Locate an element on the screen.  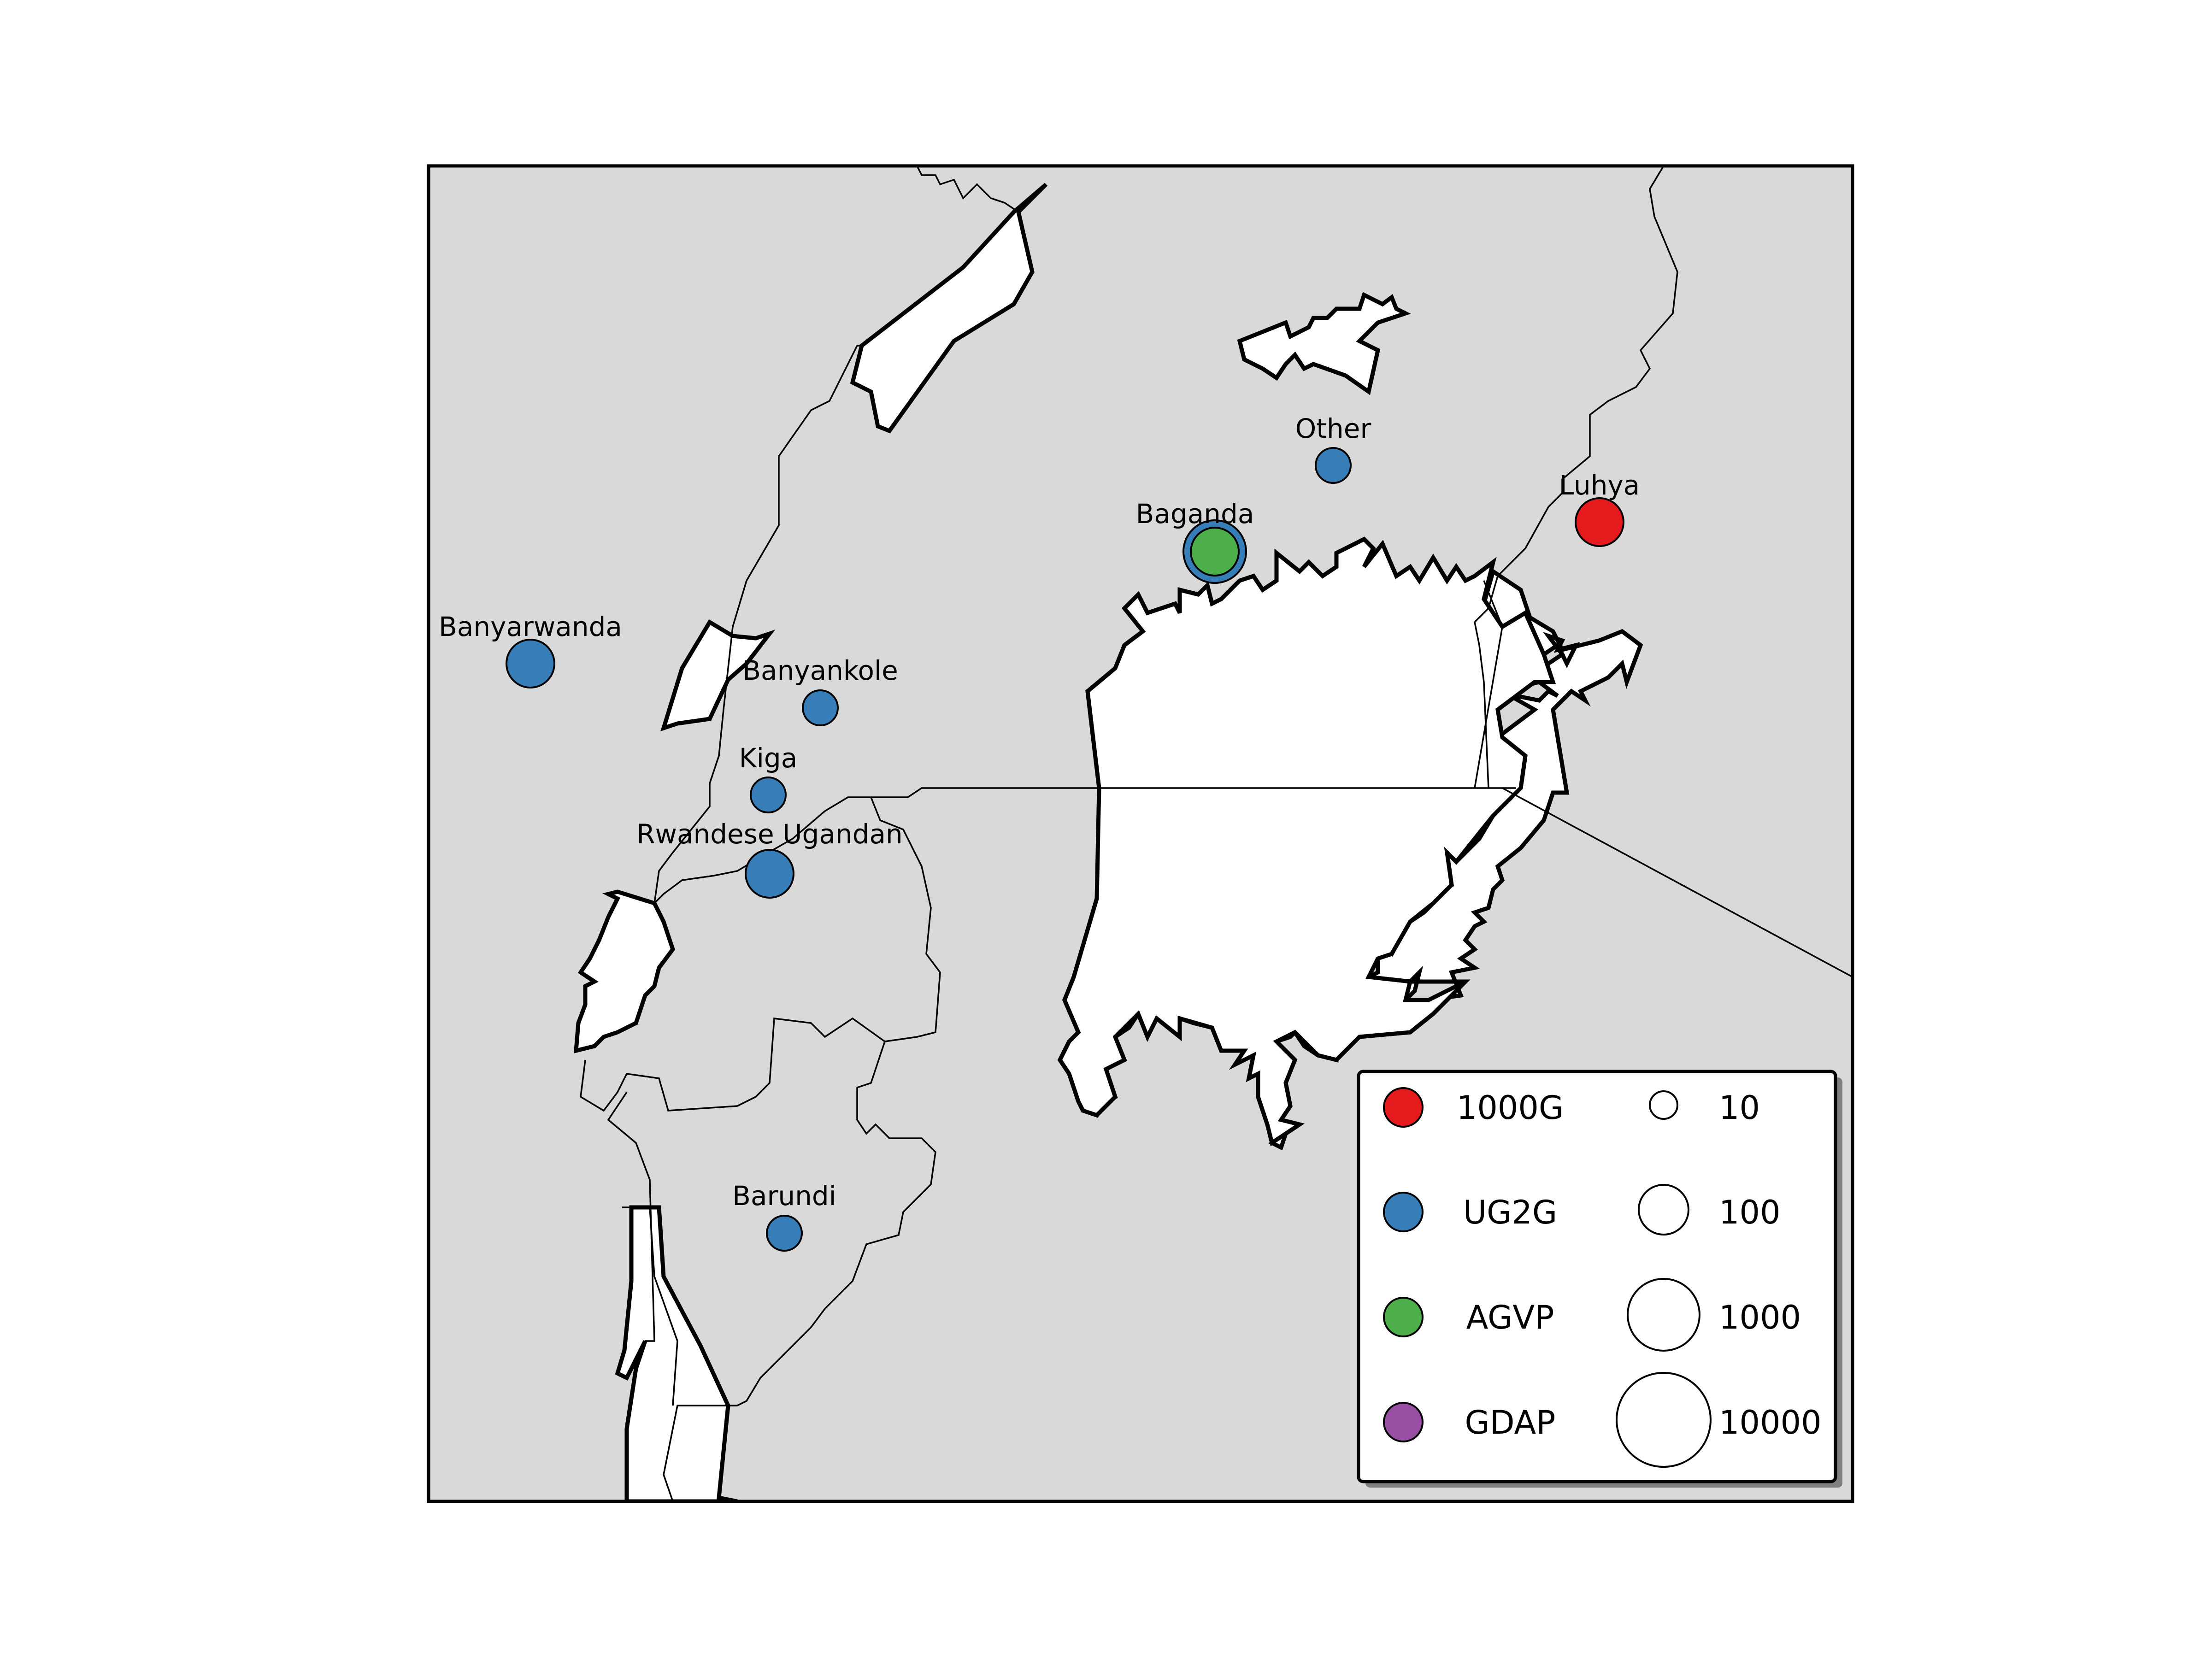
site-marker-banyarwanda is located at coordinates (530, 663).